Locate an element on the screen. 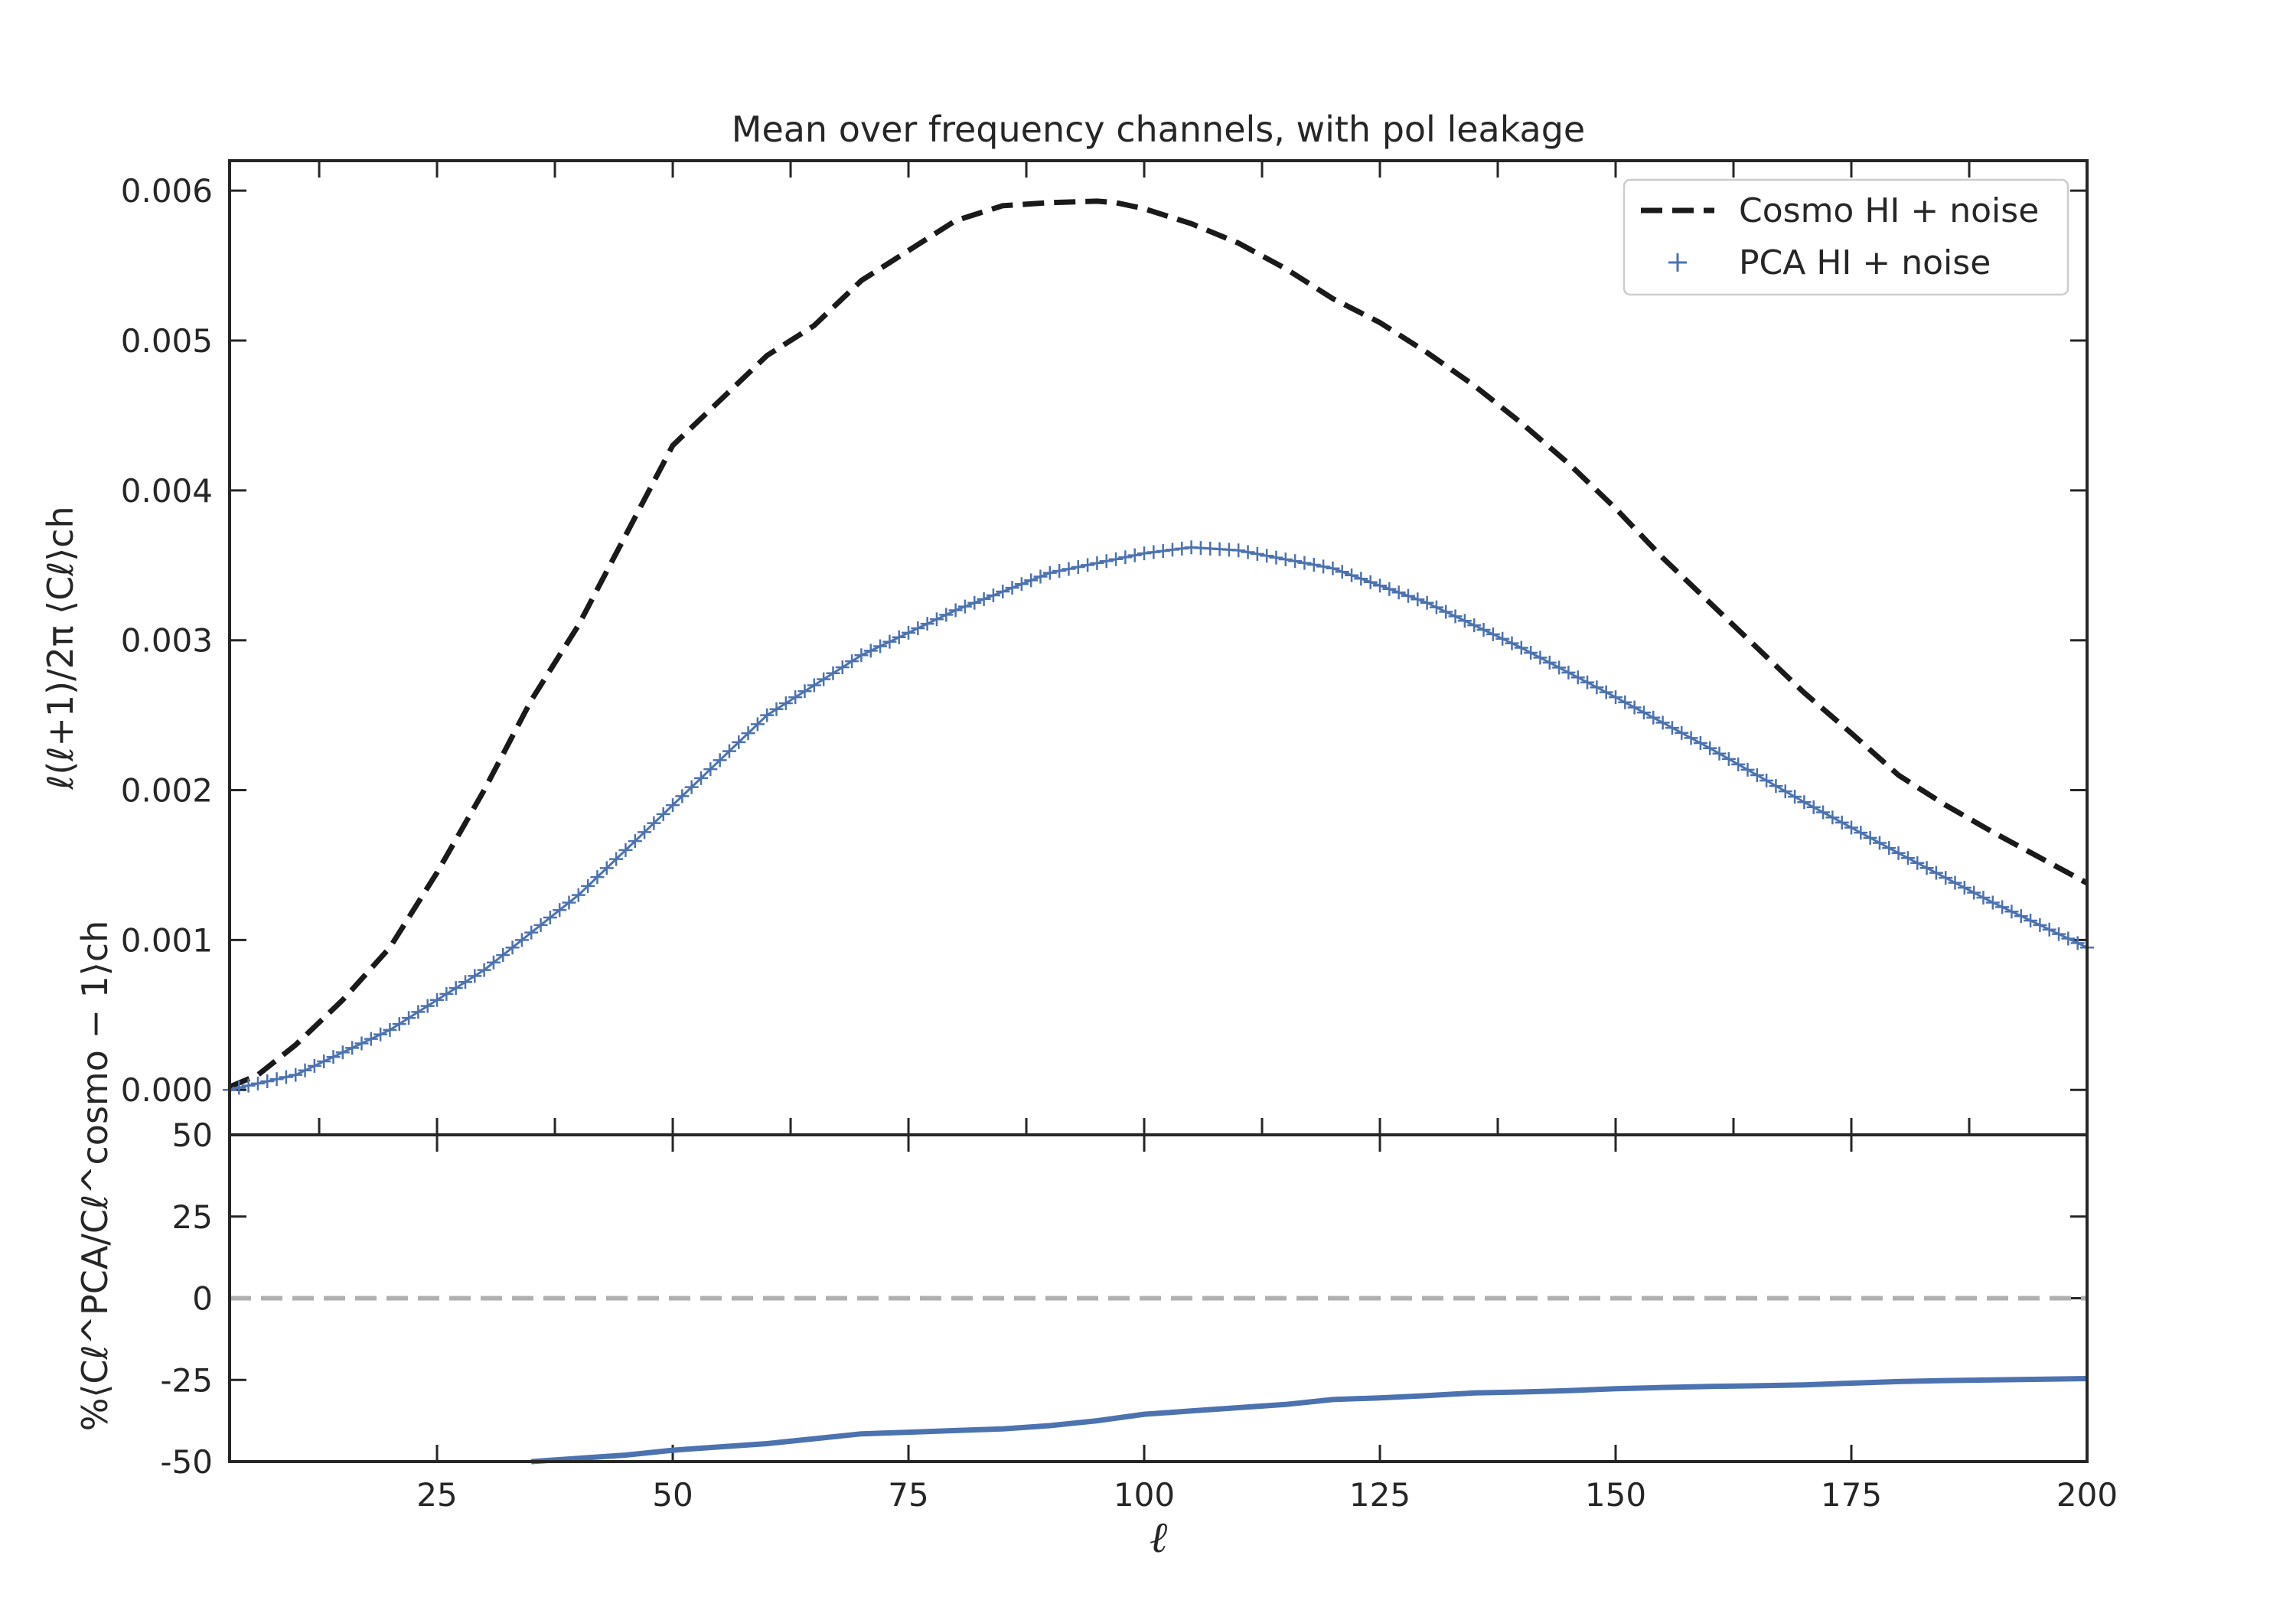 This screenshot has height=1607, width=2296. legend-pca-swatch is located at coordinates (1677, 262).